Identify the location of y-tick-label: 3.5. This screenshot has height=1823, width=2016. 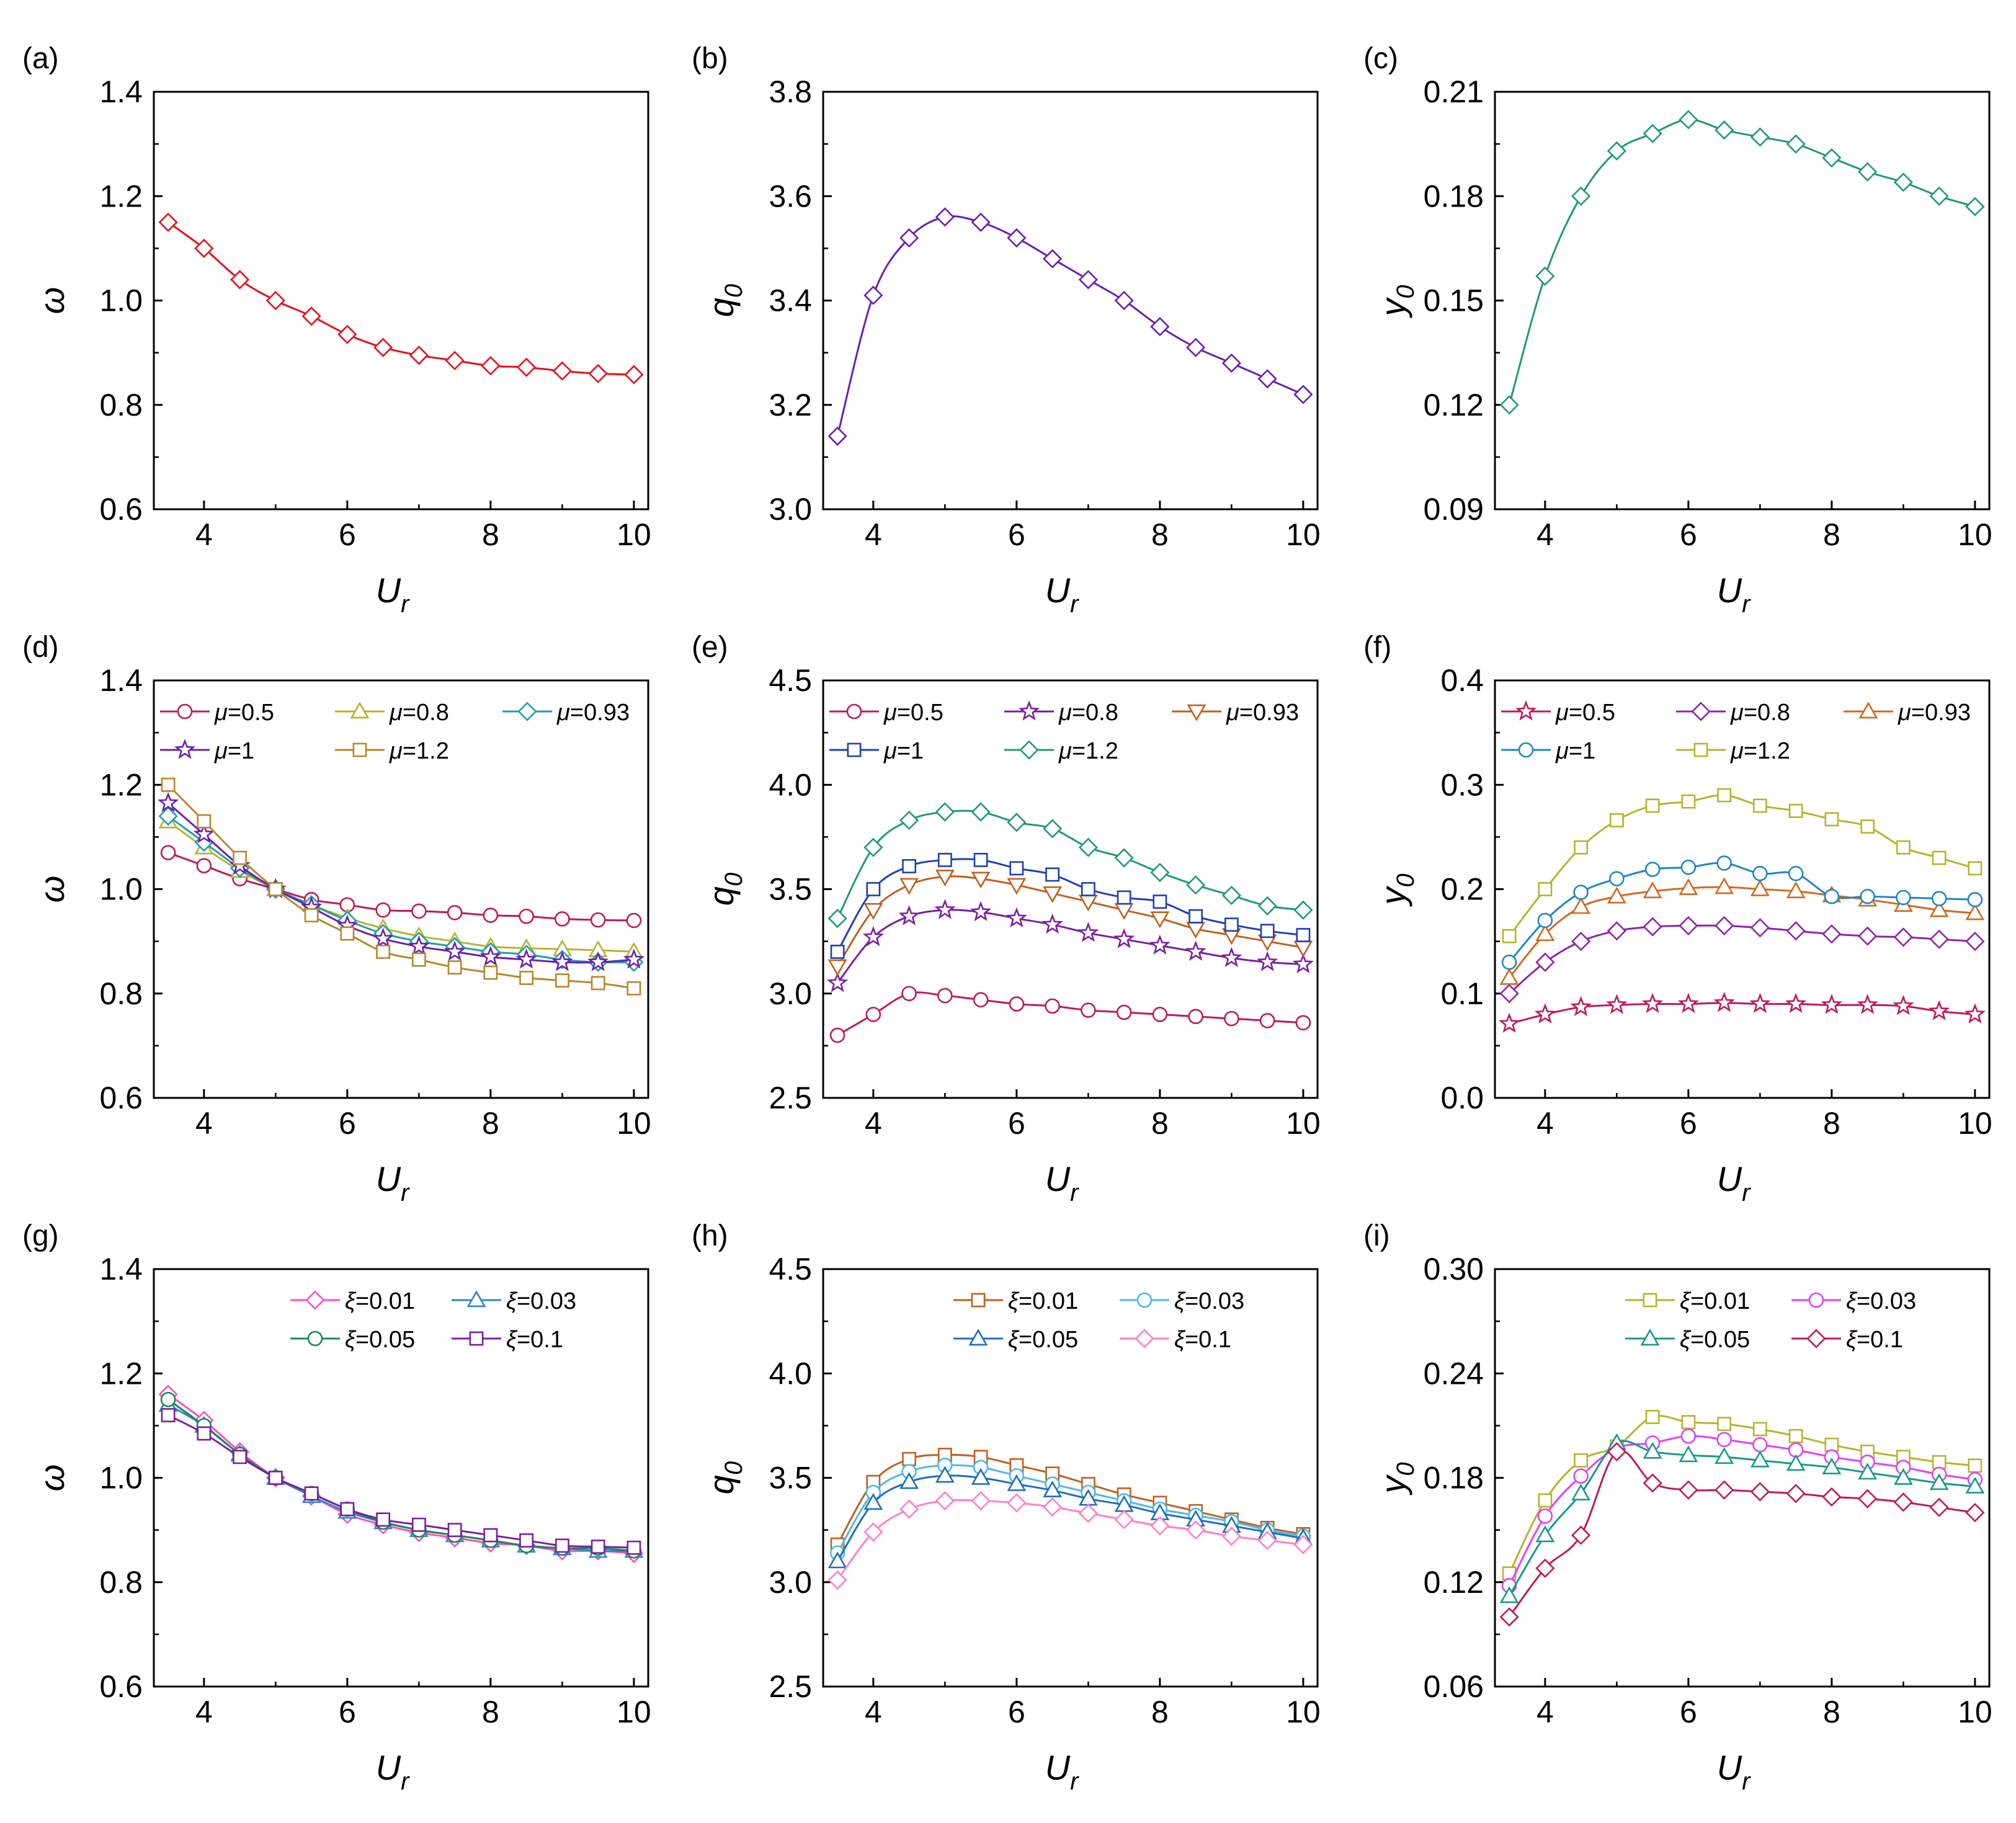
(791, 889).